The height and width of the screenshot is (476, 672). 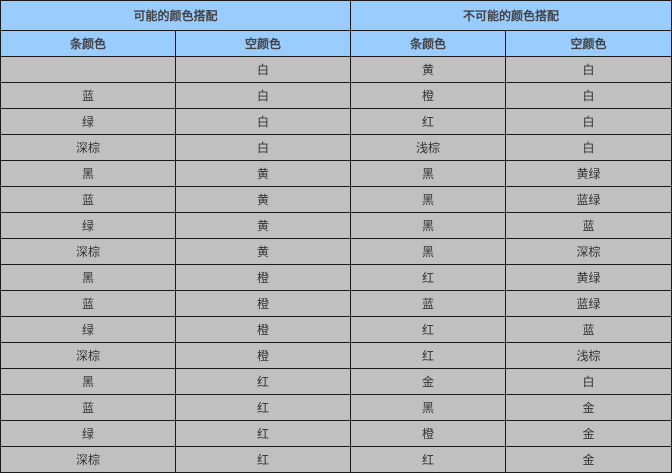 I want to click on table-row: 蓝红黑金, so click(x=336, y=407).